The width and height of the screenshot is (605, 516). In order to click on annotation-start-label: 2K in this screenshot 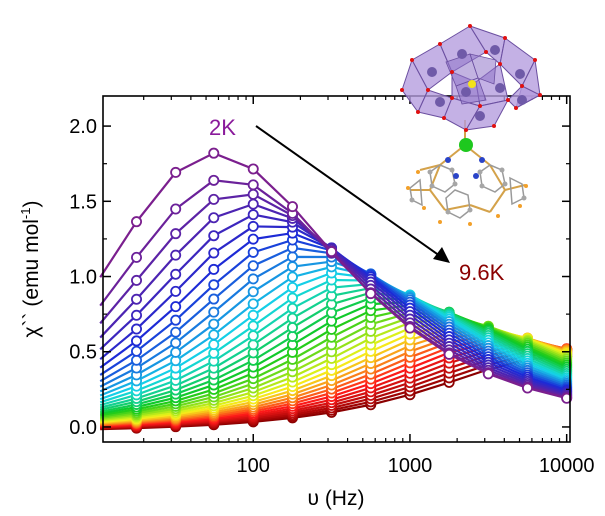, I will do `click(222, 127)`.